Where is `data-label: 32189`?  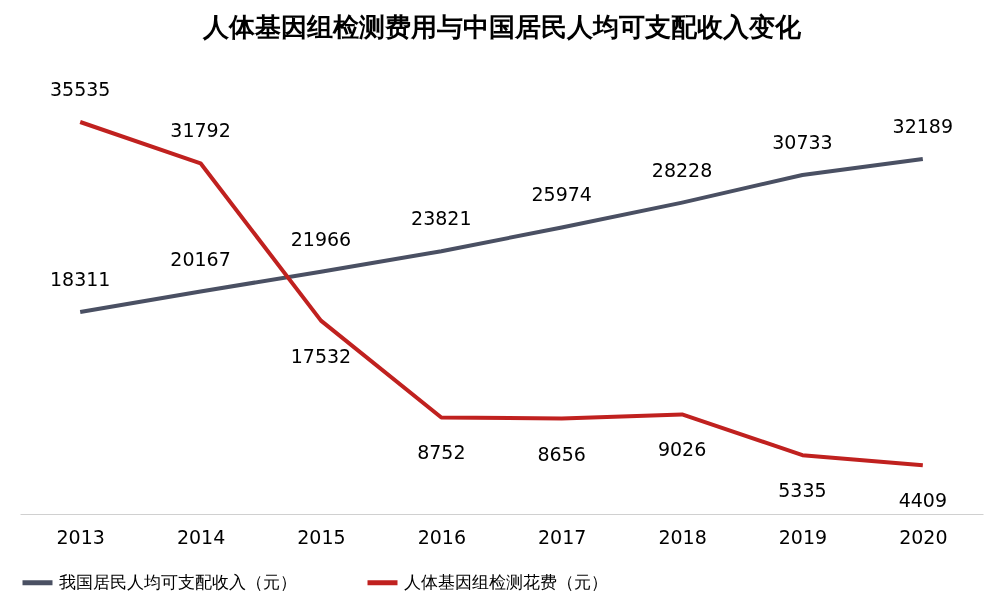
data-label: 32189 is located at coordinates (923, 125).